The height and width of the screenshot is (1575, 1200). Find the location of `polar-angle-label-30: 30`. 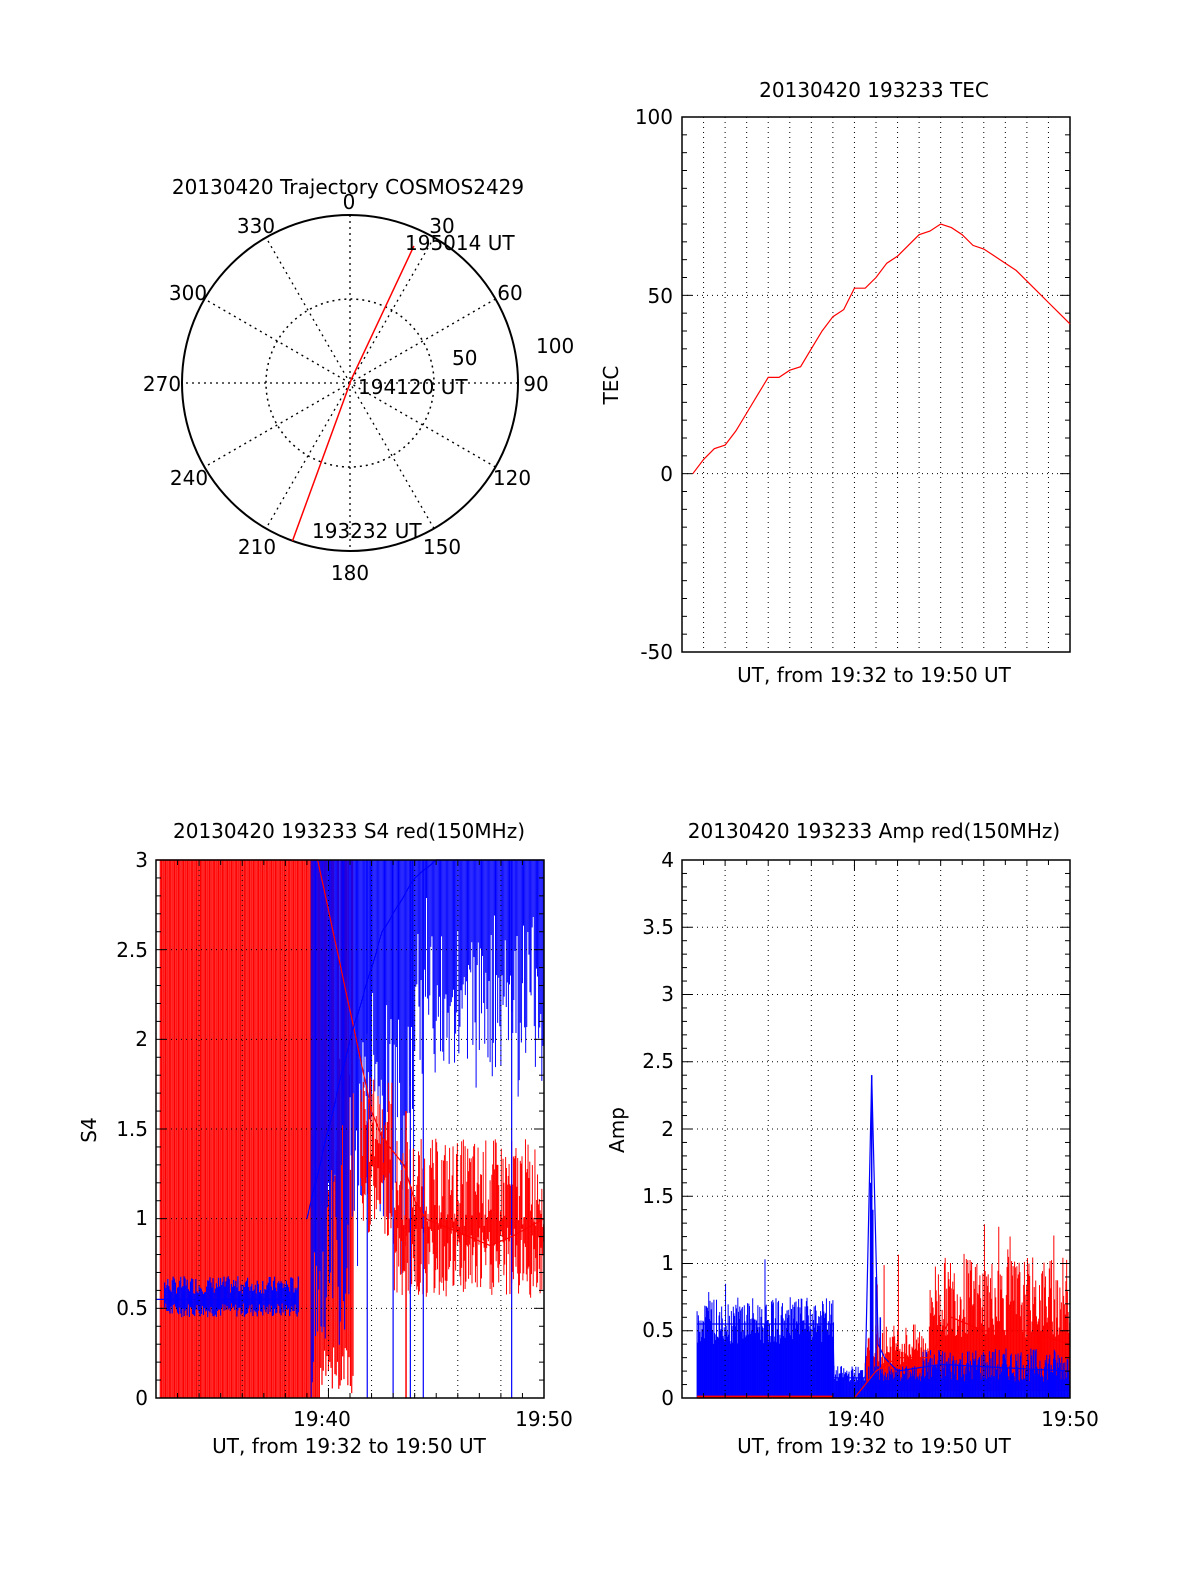

polar-angle-label-30: 30 is located at coordinates (441, 226).